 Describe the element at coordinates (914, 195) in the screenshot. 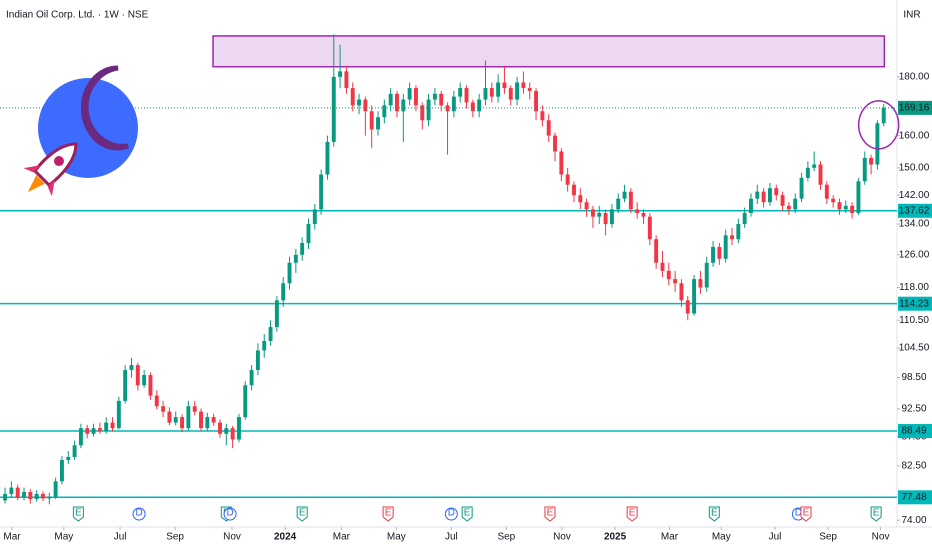

I see `y-tick-label: 142.00` at that location.